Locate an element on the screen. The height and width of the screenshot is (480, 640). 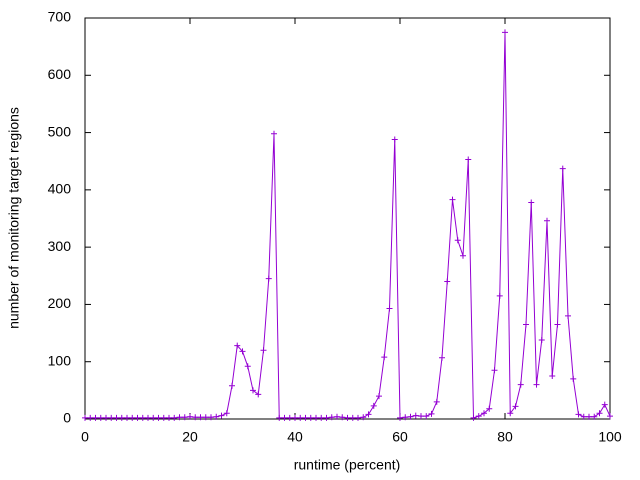
y-tick-label: 400 is located at coordinates (60, 189).